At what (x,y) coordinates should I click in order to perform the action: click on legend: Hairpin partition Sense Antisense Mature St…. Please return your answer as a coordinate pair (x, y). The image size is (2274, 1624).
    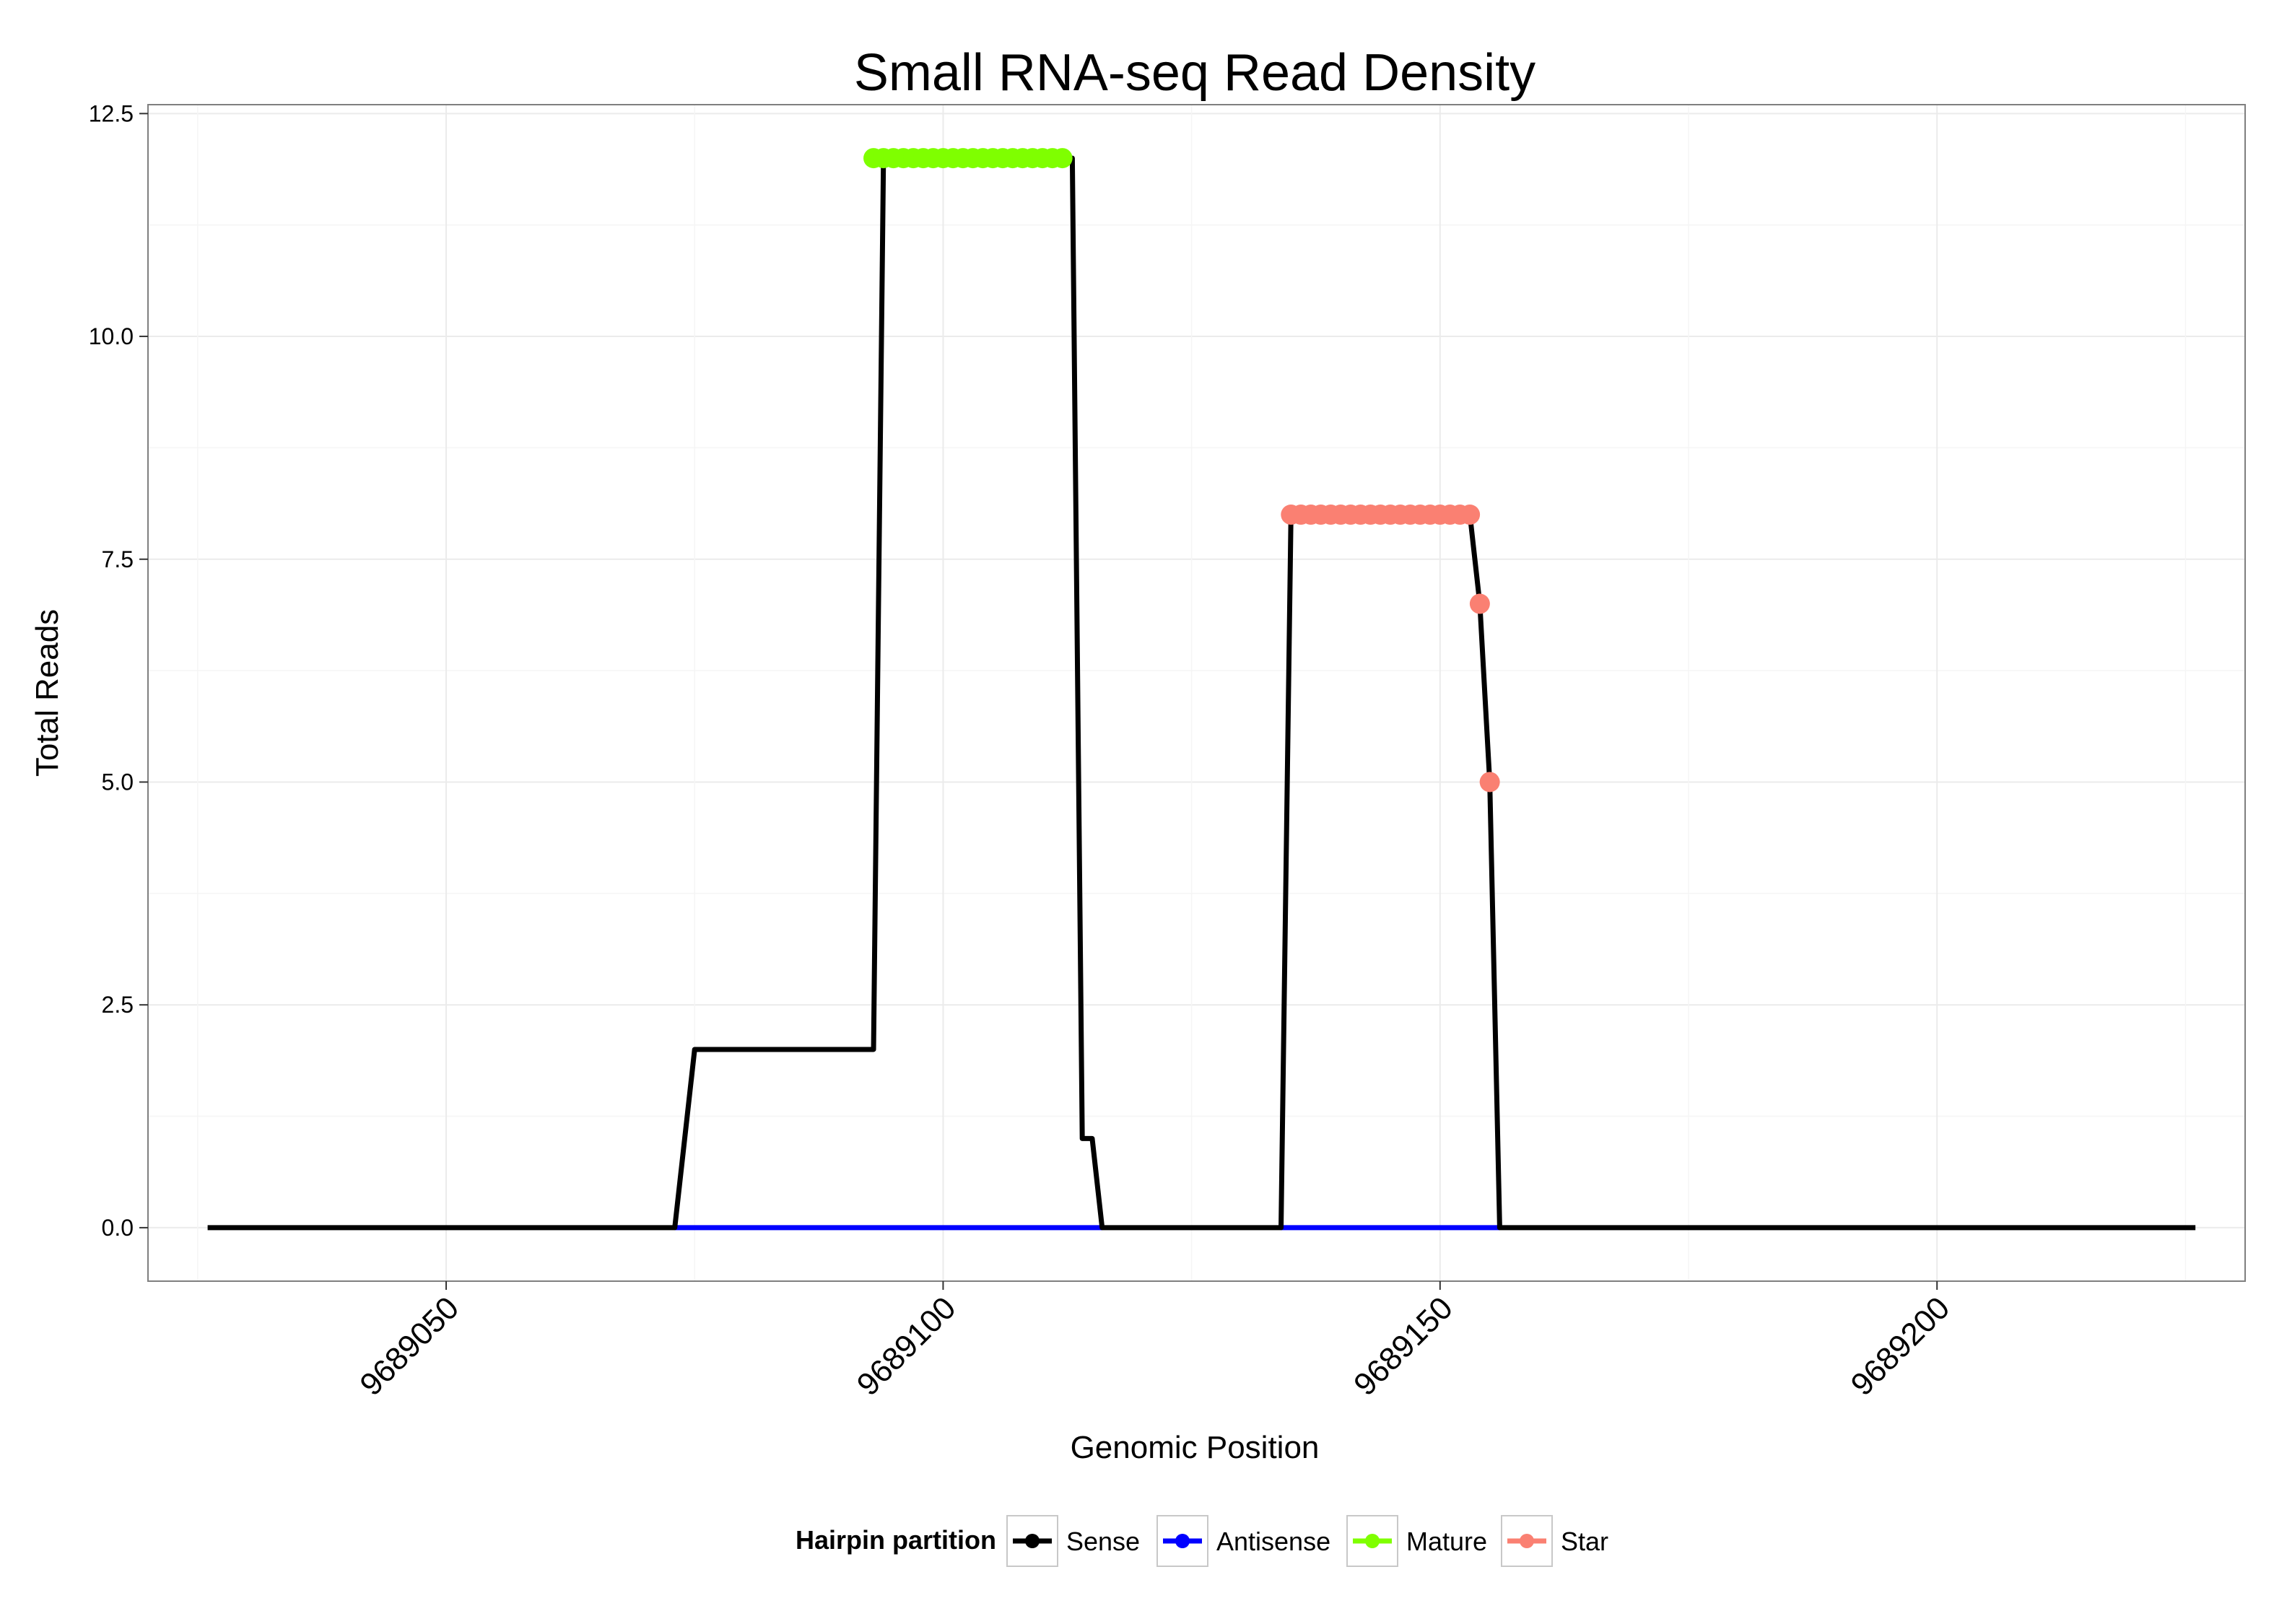
    Looking at the image, I should click on (1202, 1541).